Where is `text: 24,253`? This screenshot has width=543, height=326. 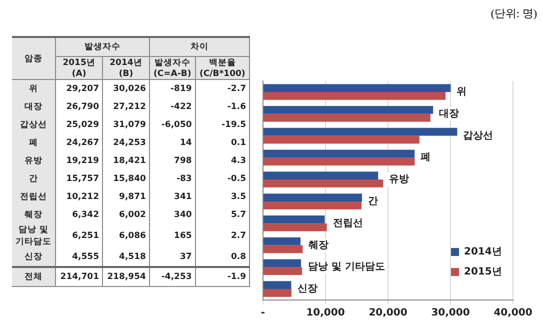
text: 24,253 is located at coordinates (126, 143).